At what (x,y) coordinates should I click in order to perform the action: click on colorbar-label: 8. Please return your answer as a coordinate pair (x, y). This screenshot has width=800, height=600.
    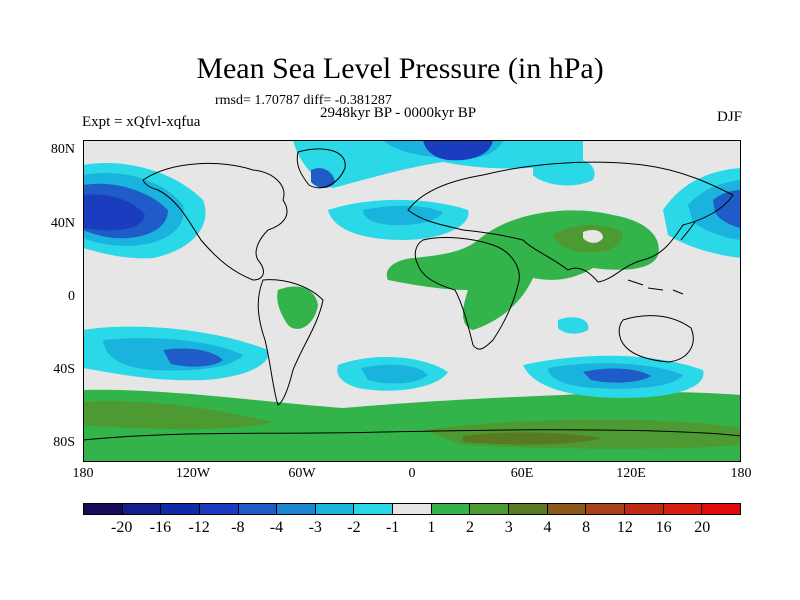
    Looking at the image, I should click on (586, 527).